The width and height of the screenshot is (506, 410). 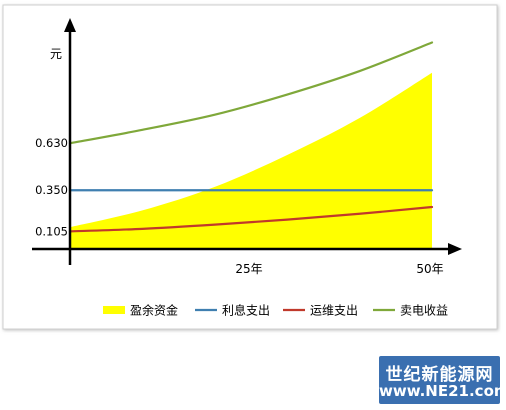 What do you see at coordinates (424, 311) in the screenshot?
I see `legend-label-4: 卖电收益` at bounding box center [424, 311].